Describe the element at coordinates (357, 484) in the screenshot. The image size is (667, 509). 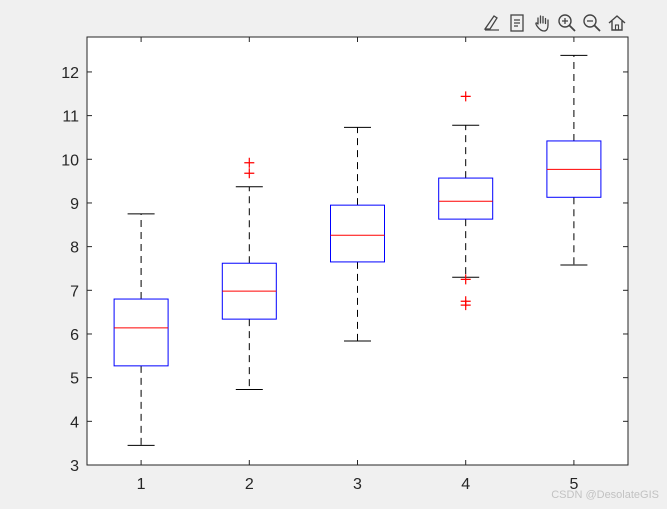
I see `x-tick-label: 3` at that location.